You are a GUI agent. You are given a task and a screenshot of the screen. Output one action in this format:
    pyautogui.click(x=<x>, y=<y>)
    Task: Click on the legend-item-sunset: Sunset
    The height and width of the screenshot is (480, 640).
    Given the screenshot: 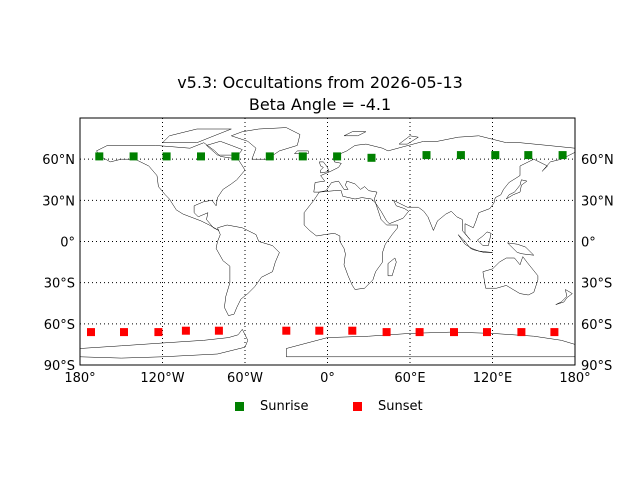 What is the action you would take?
    pyautogui.click(x=388, y=406)
    